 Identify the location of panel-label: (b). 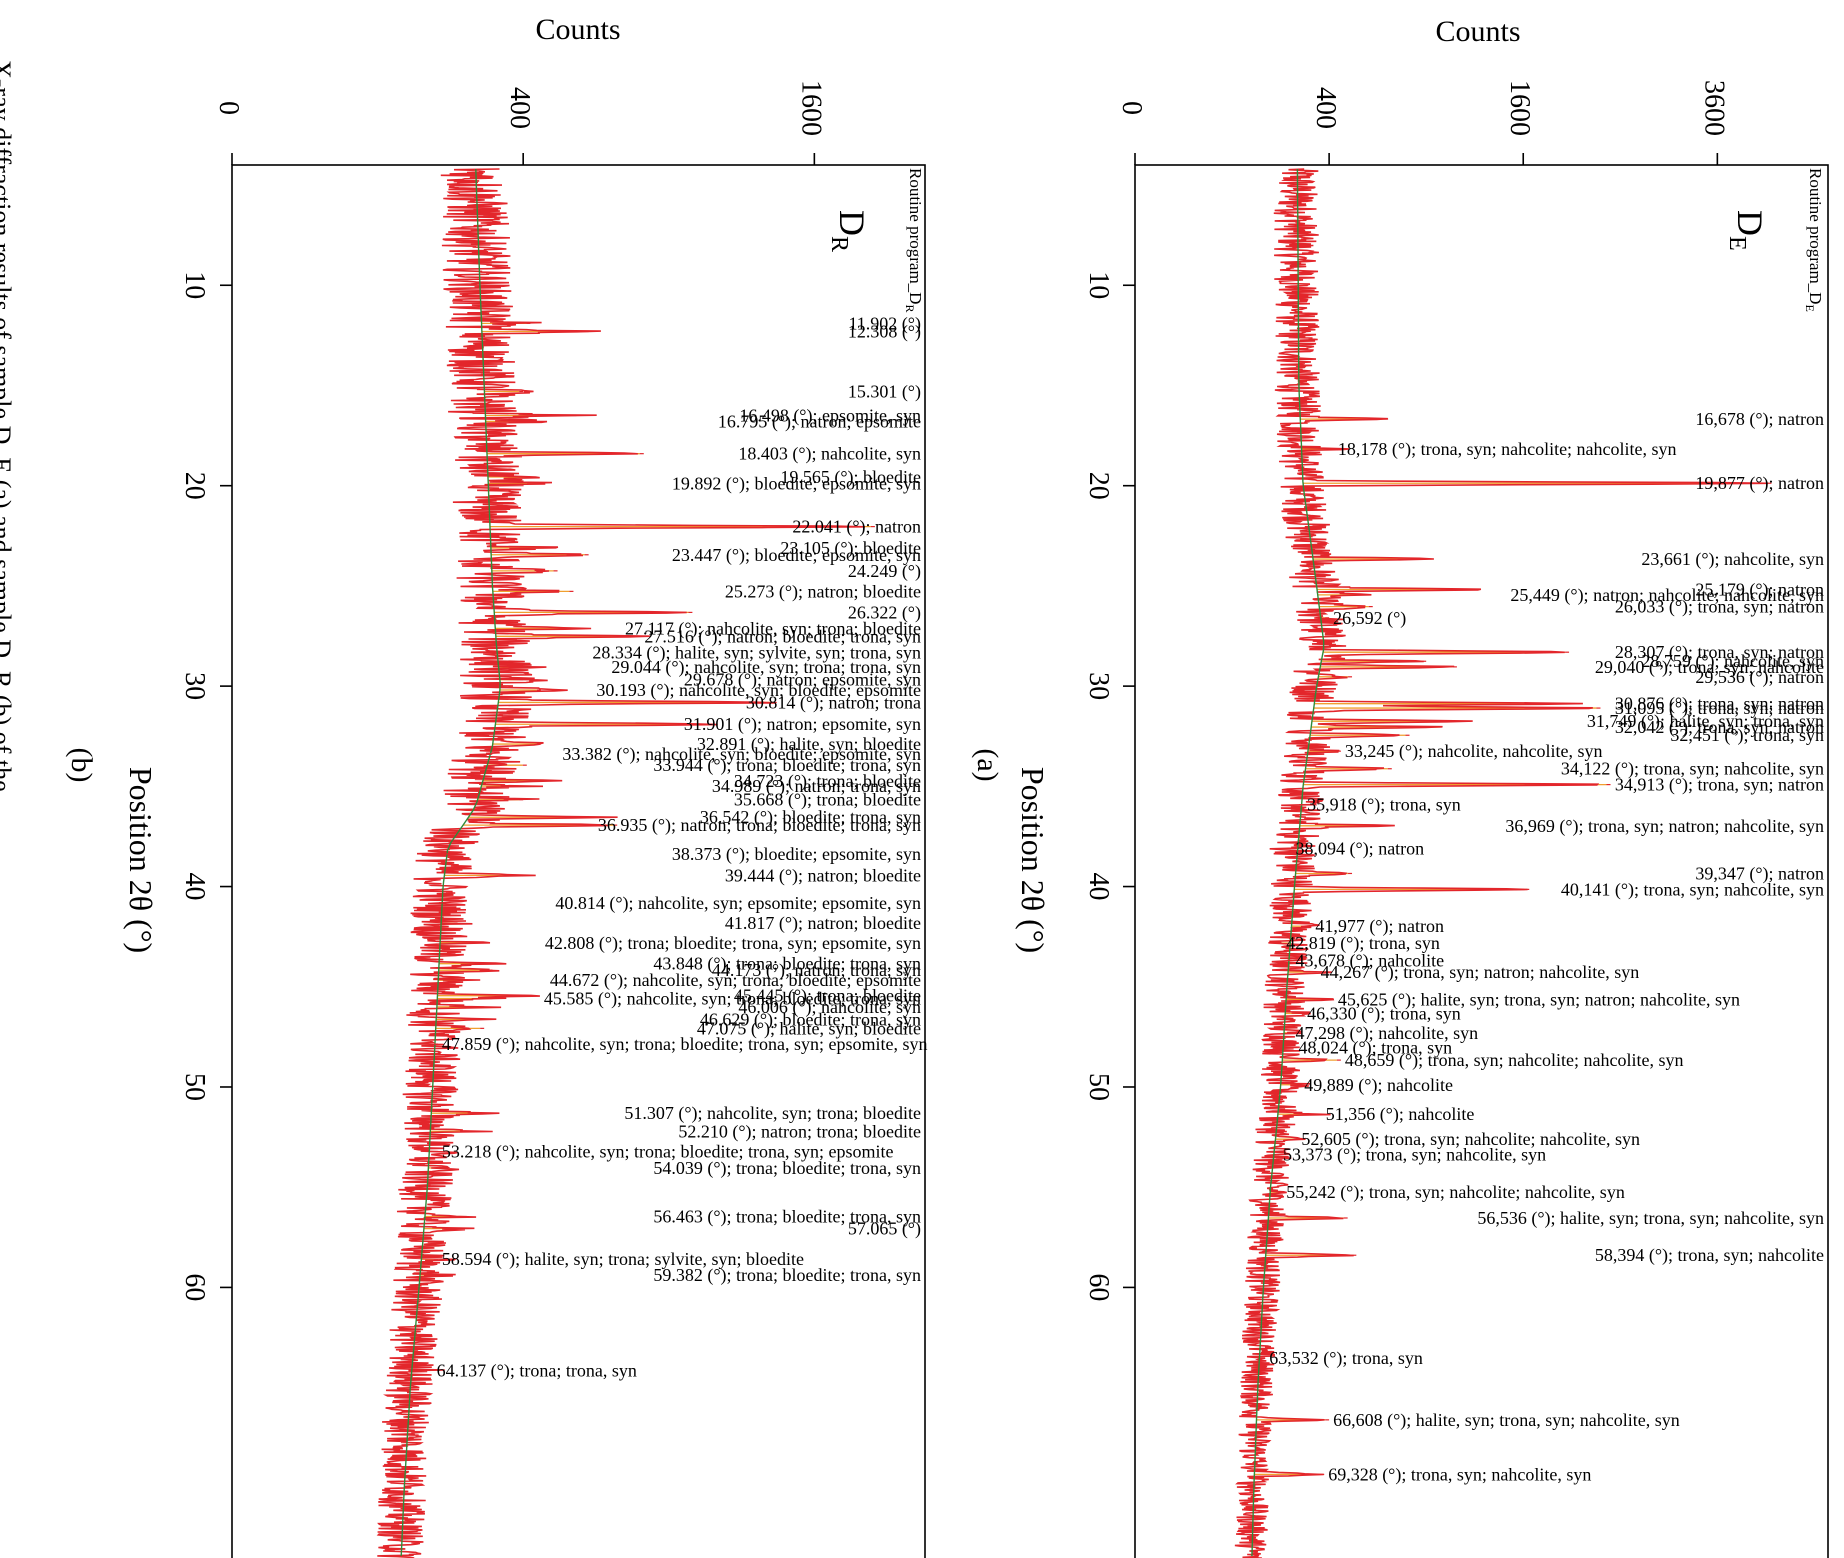
(81, 765).